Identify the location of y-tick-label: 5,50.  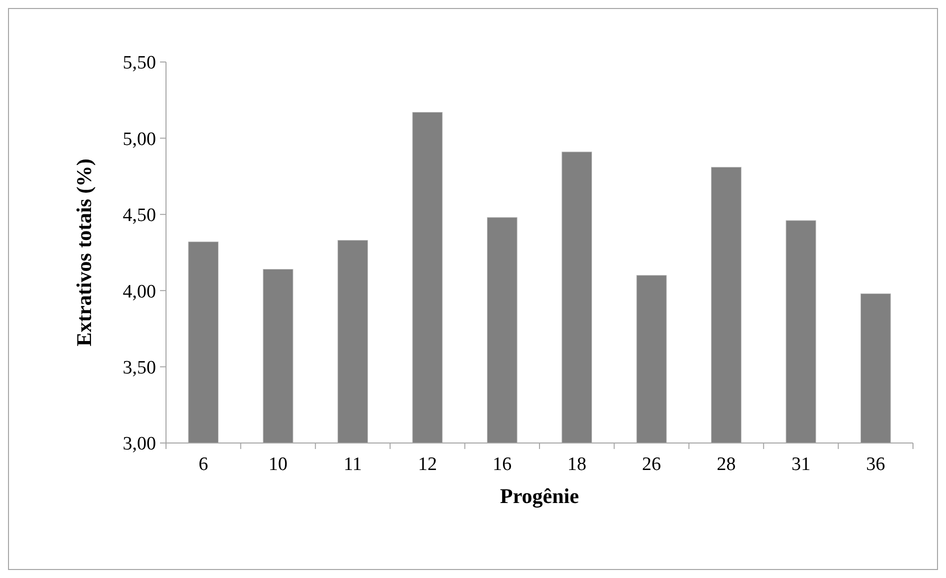
(139, 63).